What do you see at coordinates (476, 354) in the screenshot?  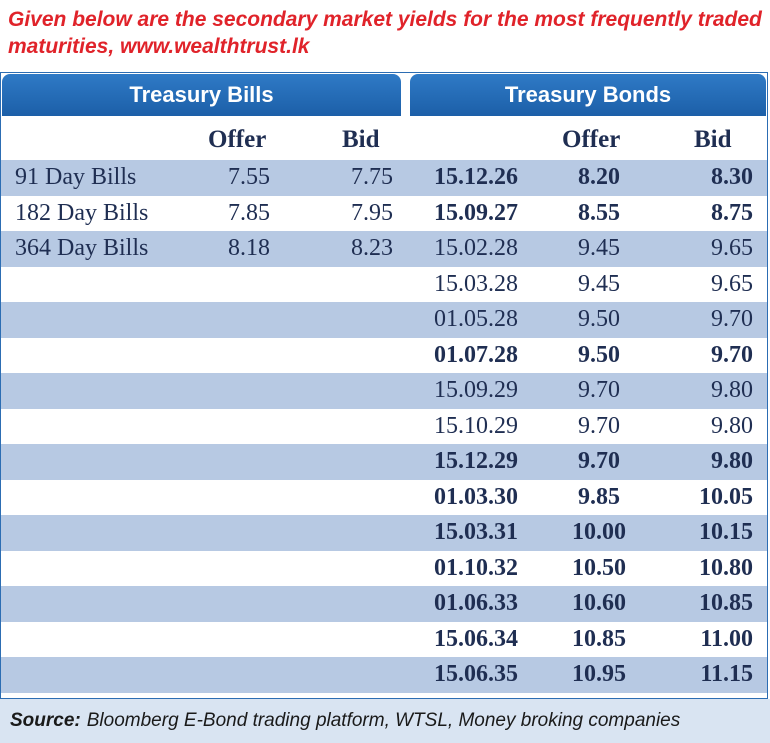 I see `bond-maturity: 01.07.28` at bounding box center [476, 354].